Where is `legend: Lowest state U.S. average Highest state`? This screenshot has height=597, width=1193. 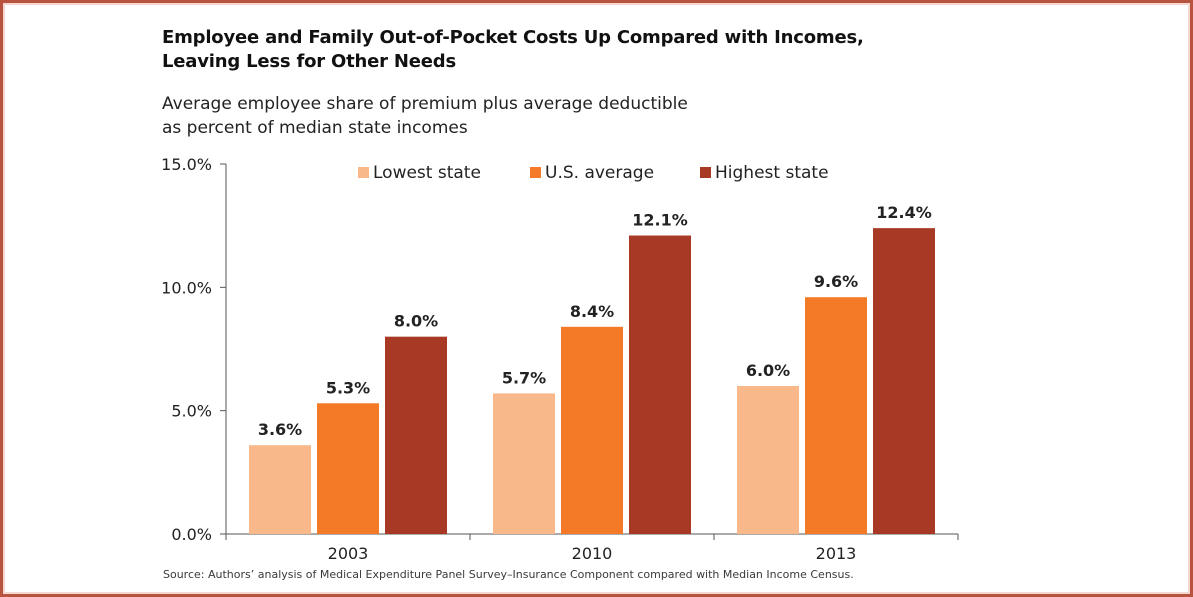
legend: Lowest state U.S. average Highest state is located at coordinates (593, 173).